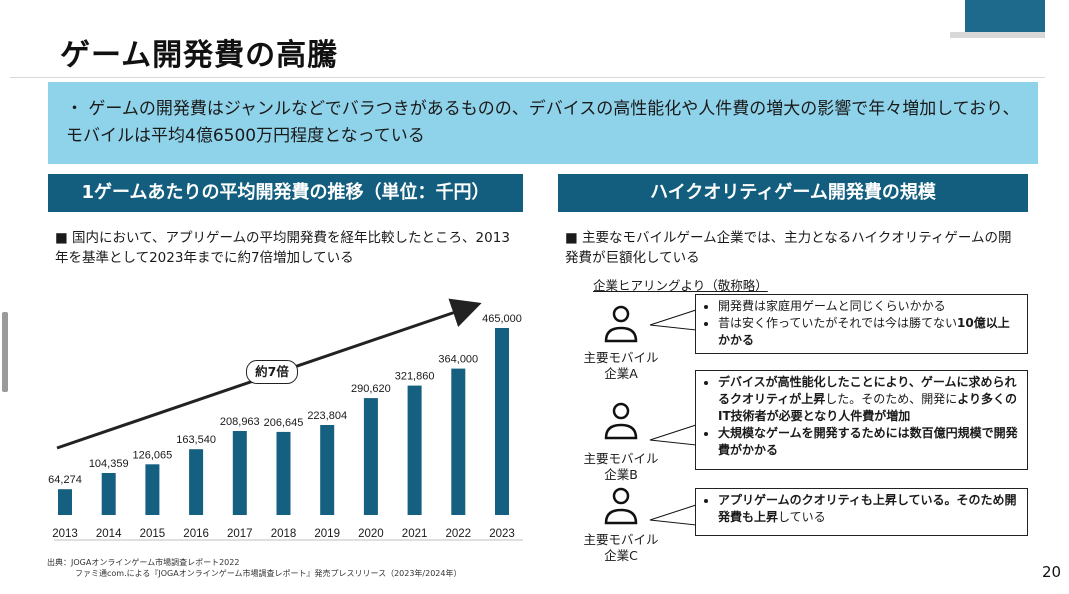 The height and width of the screenshot is (594, 1069). I want to click on callout-a-item-2: 昔は安く作っていたがそれでは今は勝てない10億以上かかる, so click(868, 332).